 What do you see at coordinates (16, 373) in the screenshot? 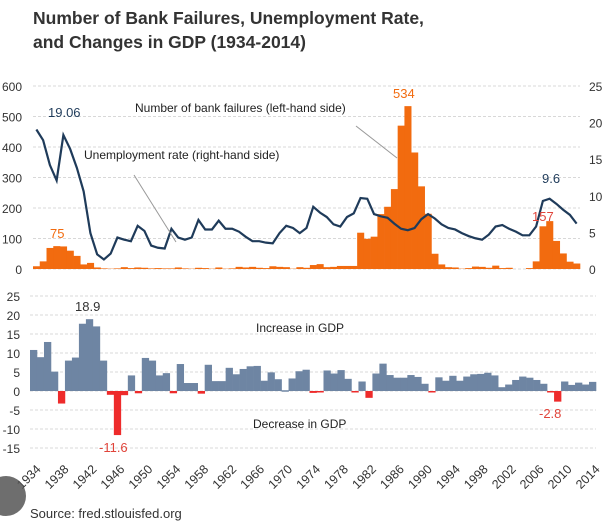
I see `gdp-tick-label: 5` at bounding box center [16, 373].